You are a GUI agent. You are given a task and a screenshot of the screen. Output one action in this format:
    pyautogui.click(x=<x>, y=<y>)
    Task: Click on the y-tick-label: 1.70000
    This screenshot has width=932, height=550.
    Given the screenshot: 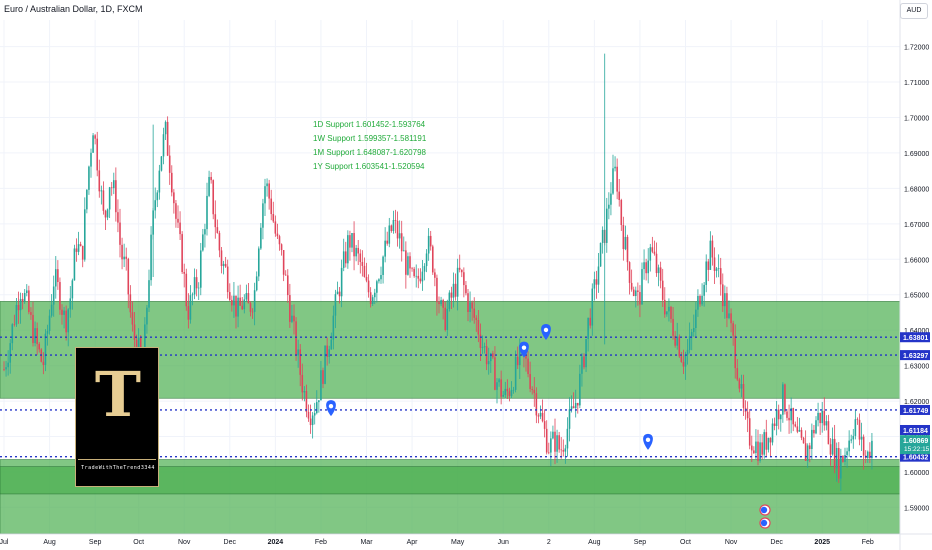 What is the action you would take?
    pyautogui.click(x=916, y=118)
    